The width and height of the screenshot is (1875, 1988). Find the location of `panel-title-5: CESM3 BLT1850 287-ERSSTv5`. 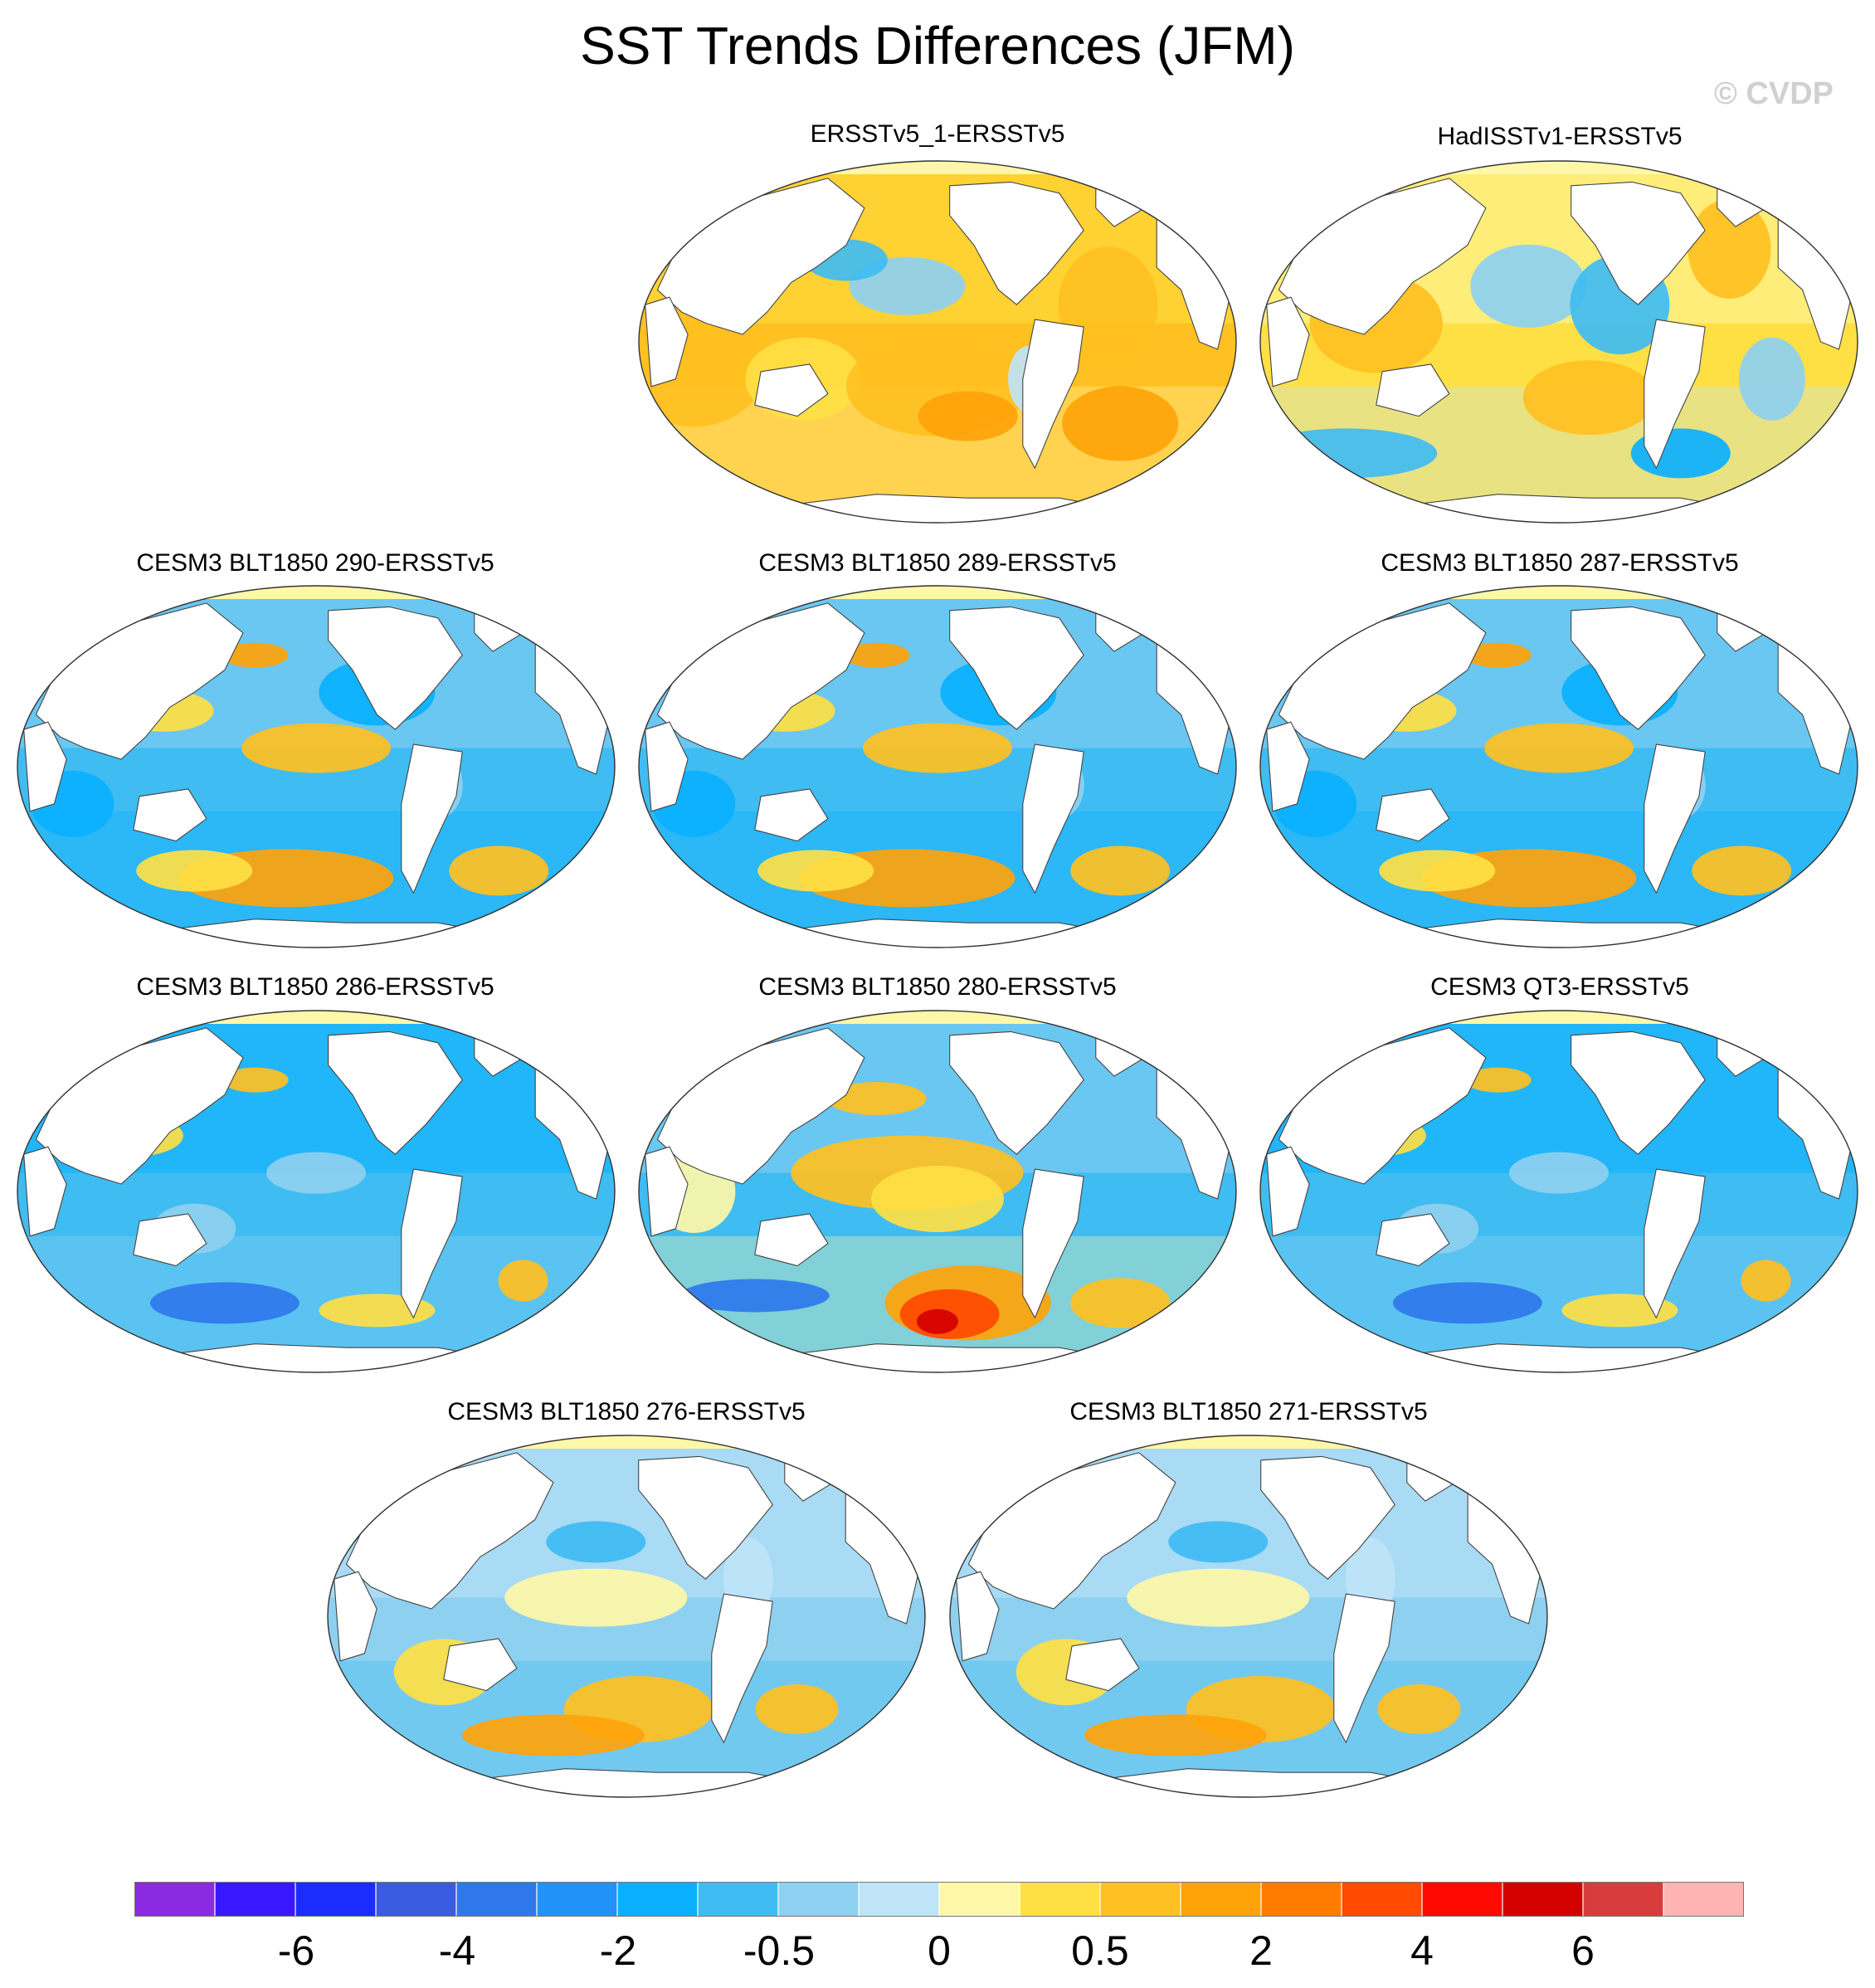

panel-title-5: CESM3 BLT1850 287-ERSSTv5 is located at coordinates (1560, 563).